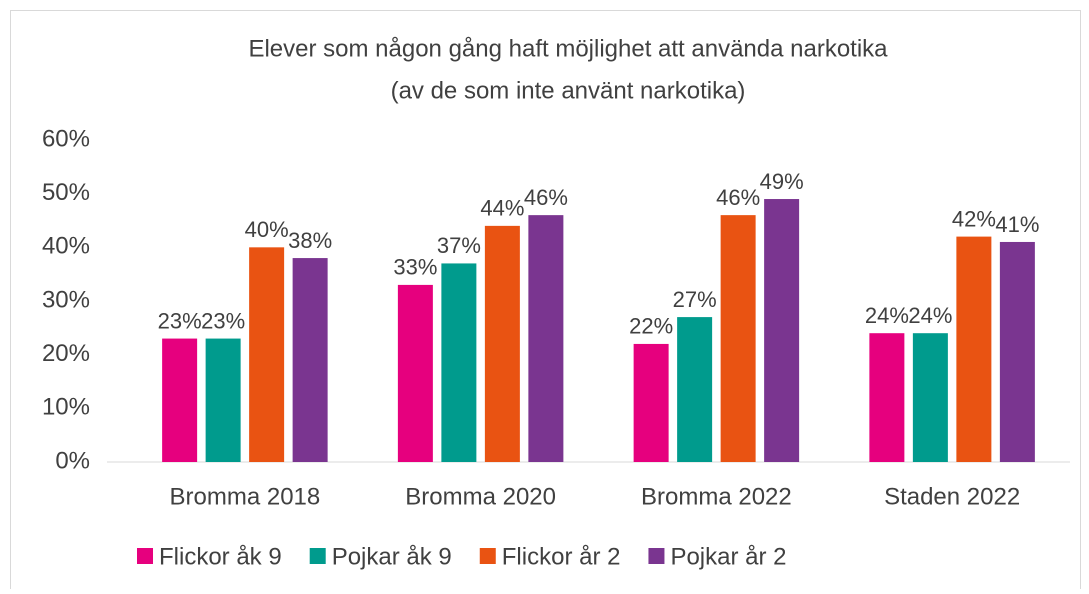 The width and height of the screenshot is (1089, 594). I want to click on y-tick-label: 30%, so click(66, 299).